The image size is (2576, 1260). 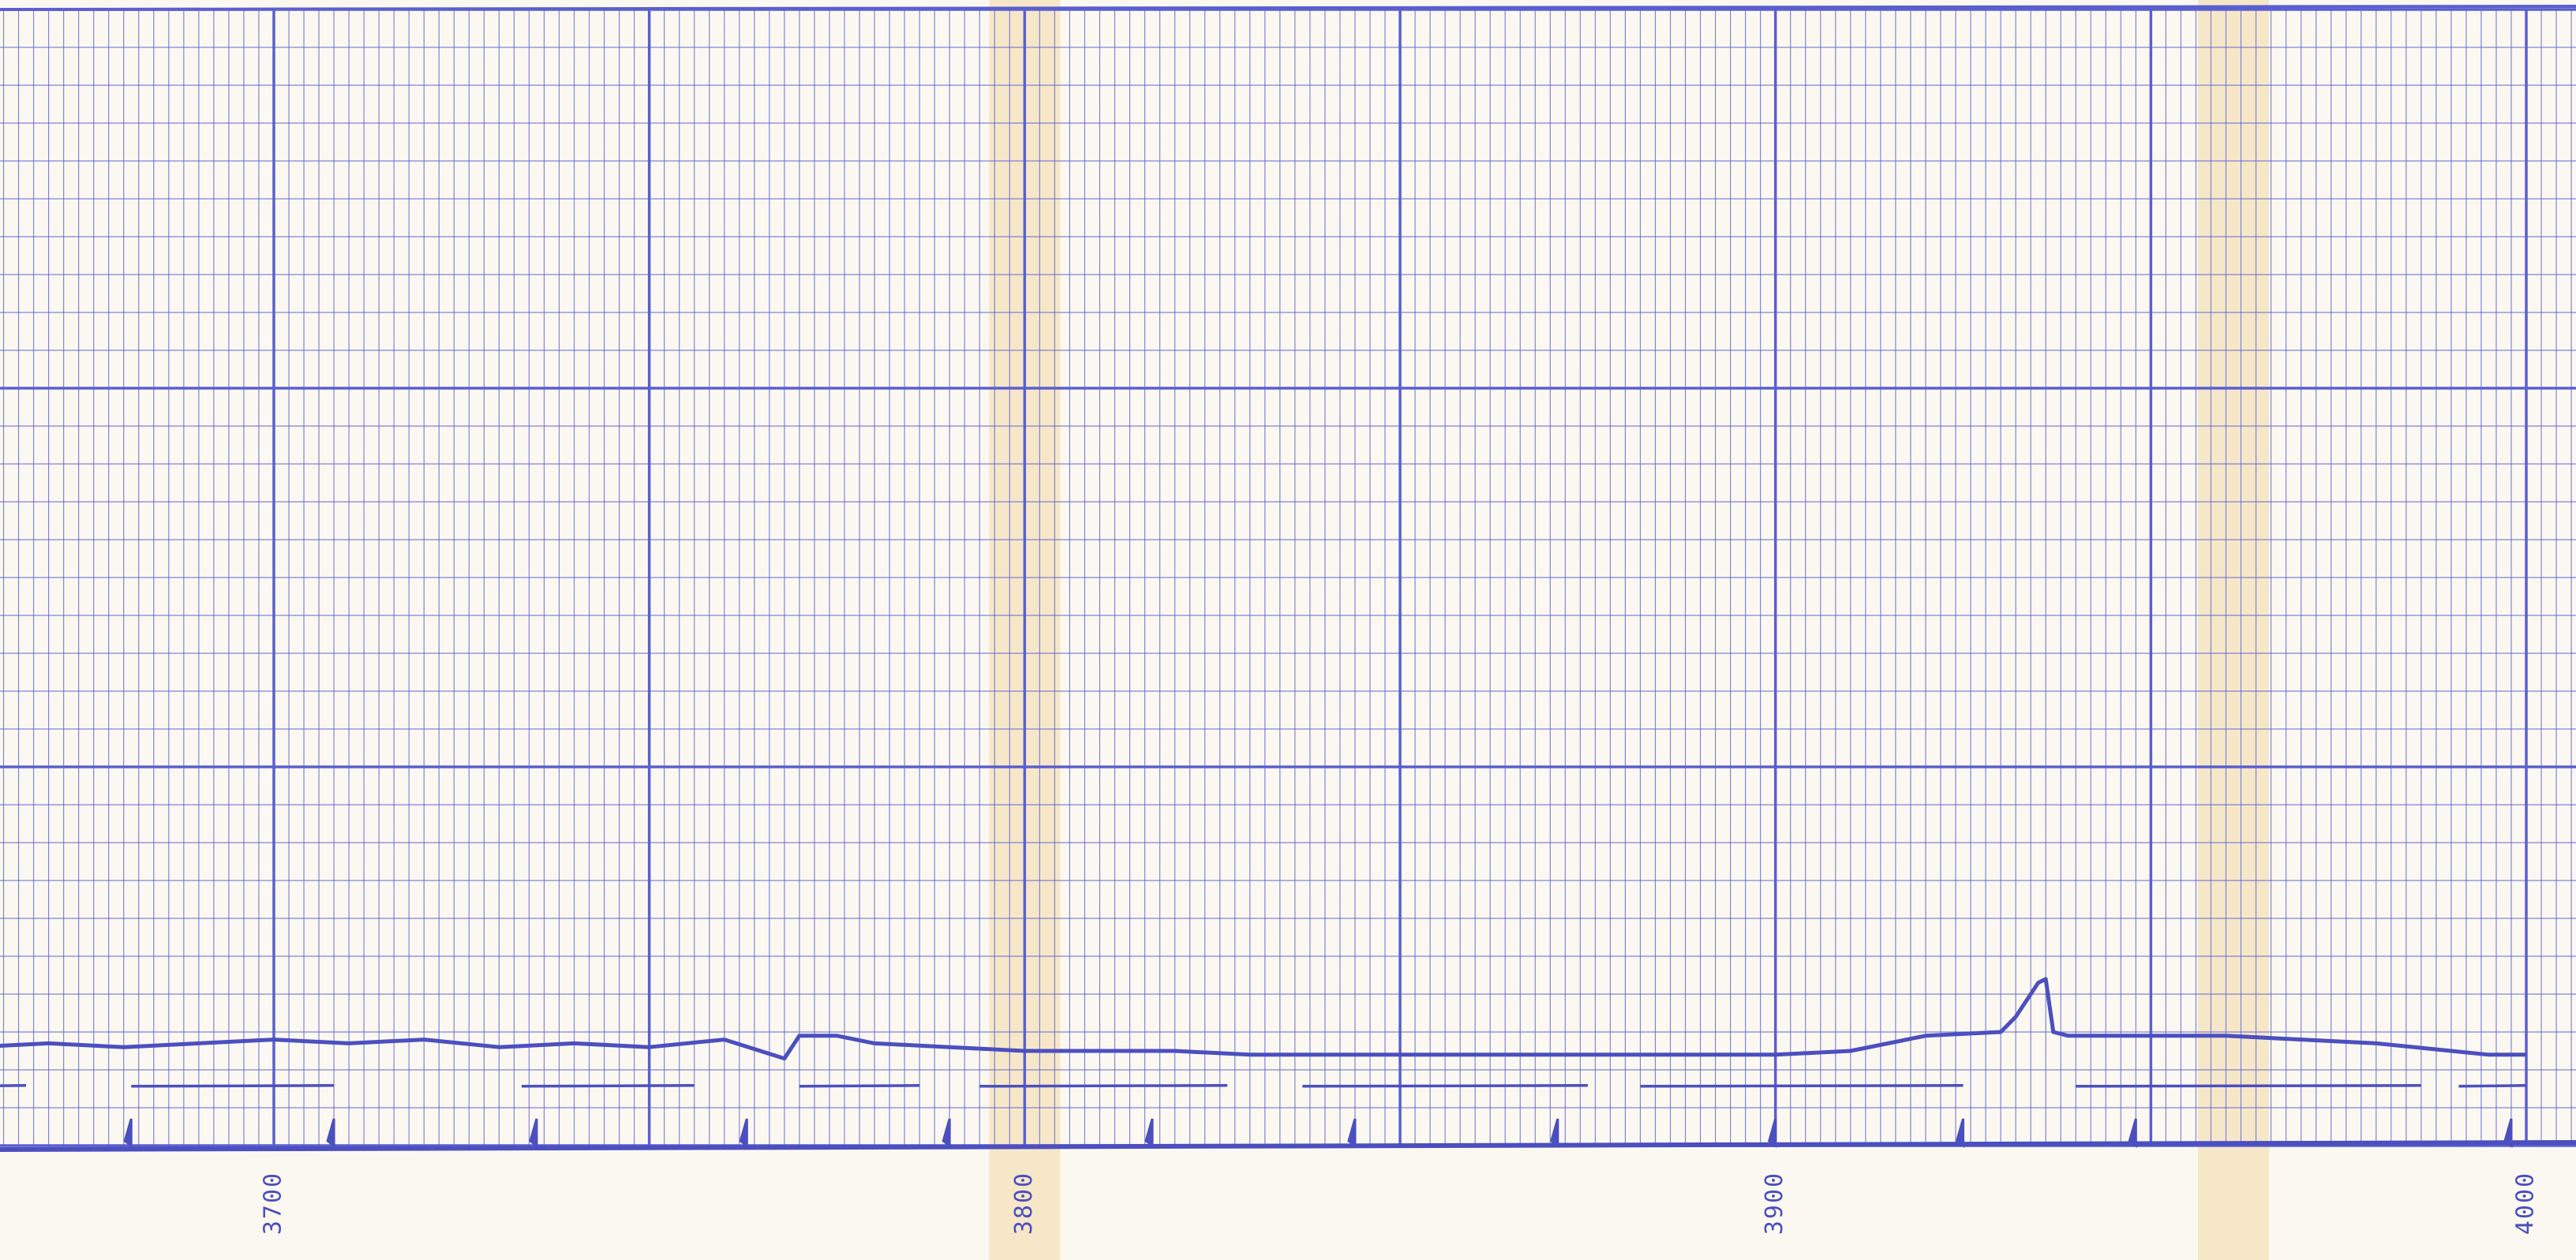 I want to click on event-marks, so click(x=1318, y=1133).